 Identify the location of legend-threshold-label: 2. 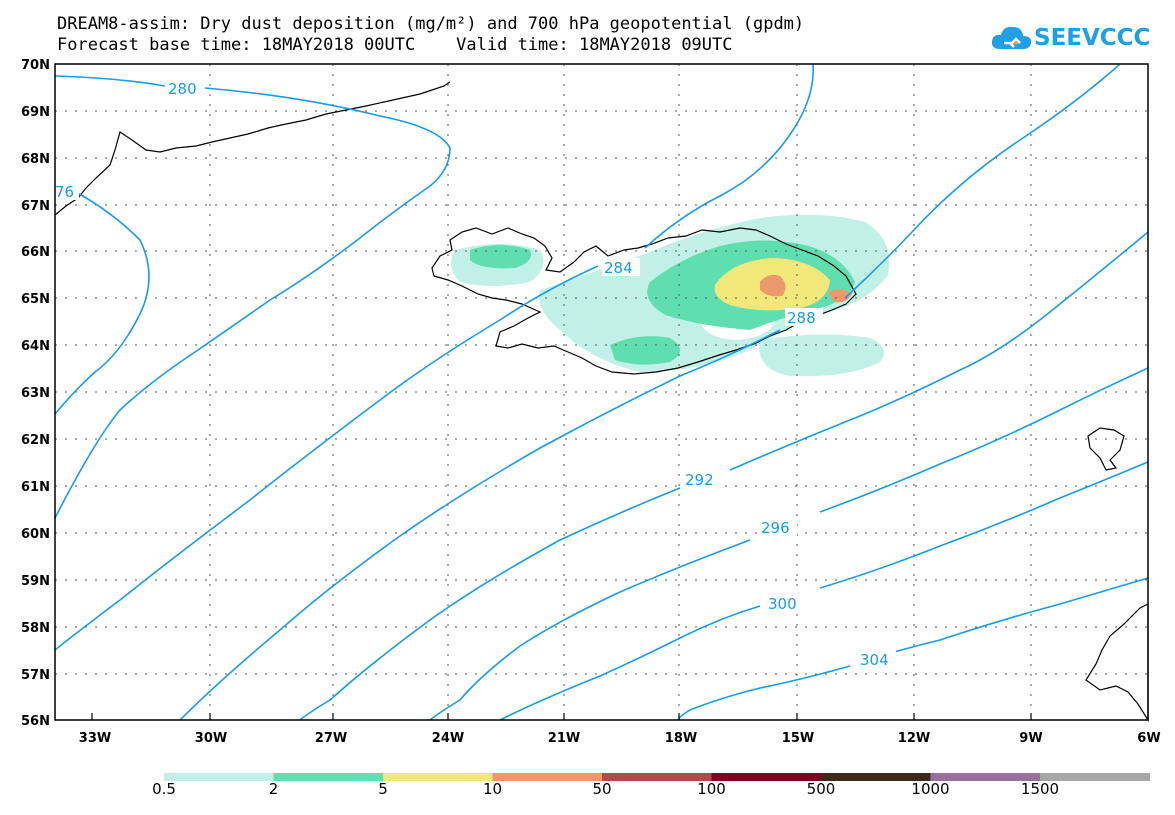
(273, 789).